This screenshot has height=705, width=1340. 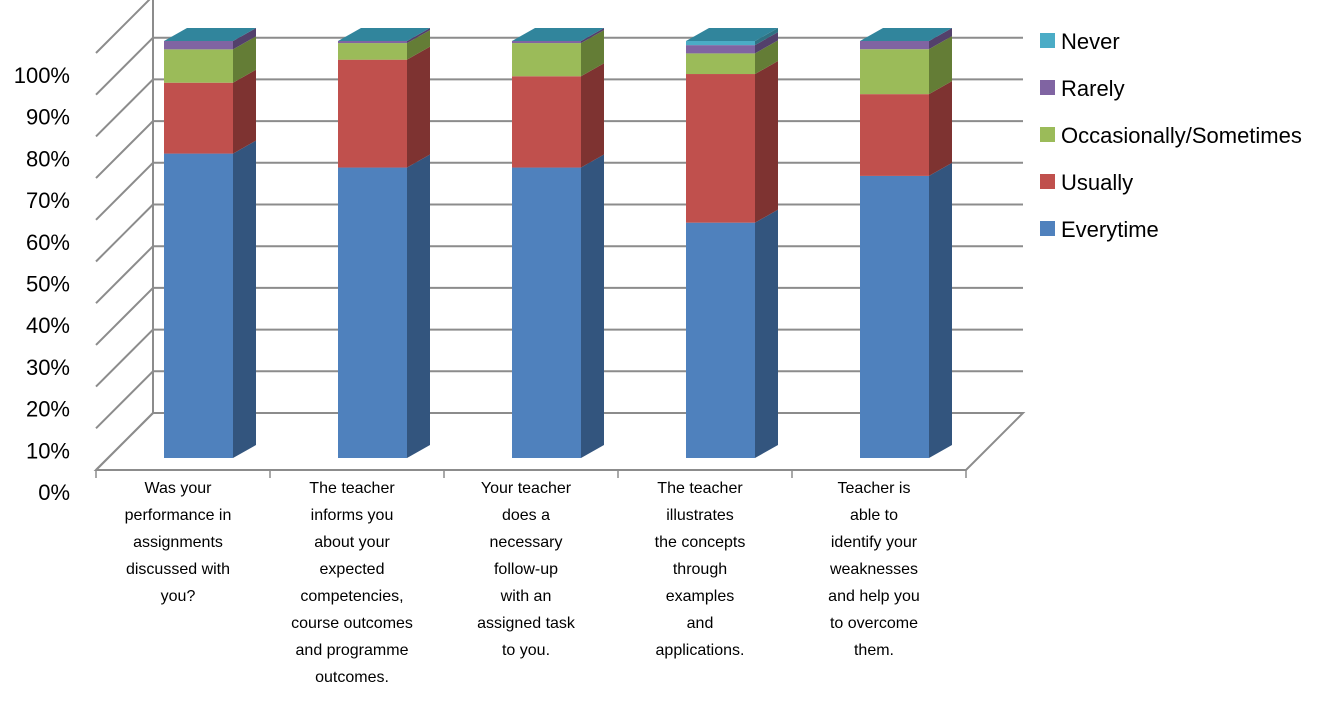 I want to click on x-category-label-line: them., so click(x=874, y=650).